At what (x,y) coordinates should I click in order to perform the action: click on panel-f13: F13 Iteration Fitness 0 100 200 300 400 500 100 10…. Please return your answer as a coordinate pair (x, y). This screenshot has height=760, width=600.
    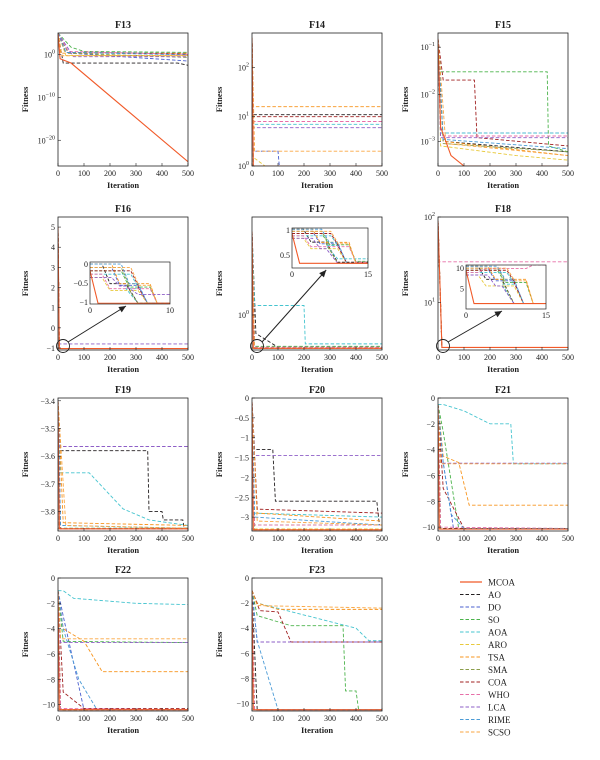
    Looking at the image, I should click on (107, 105).